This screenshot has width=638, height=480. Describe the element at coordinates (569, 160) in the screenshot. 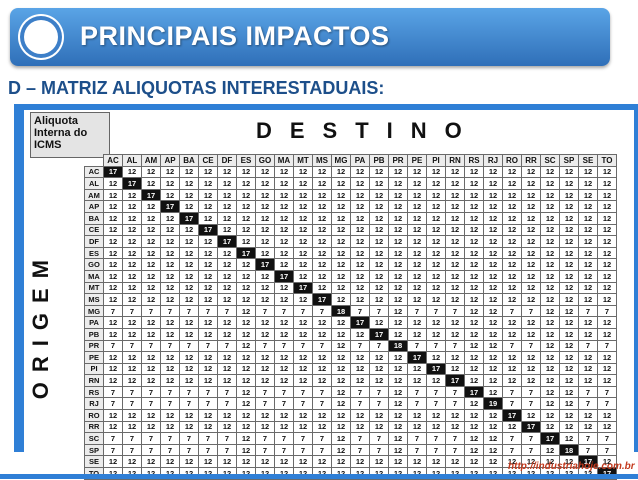

I see `dest-state-header: SP` at that location.